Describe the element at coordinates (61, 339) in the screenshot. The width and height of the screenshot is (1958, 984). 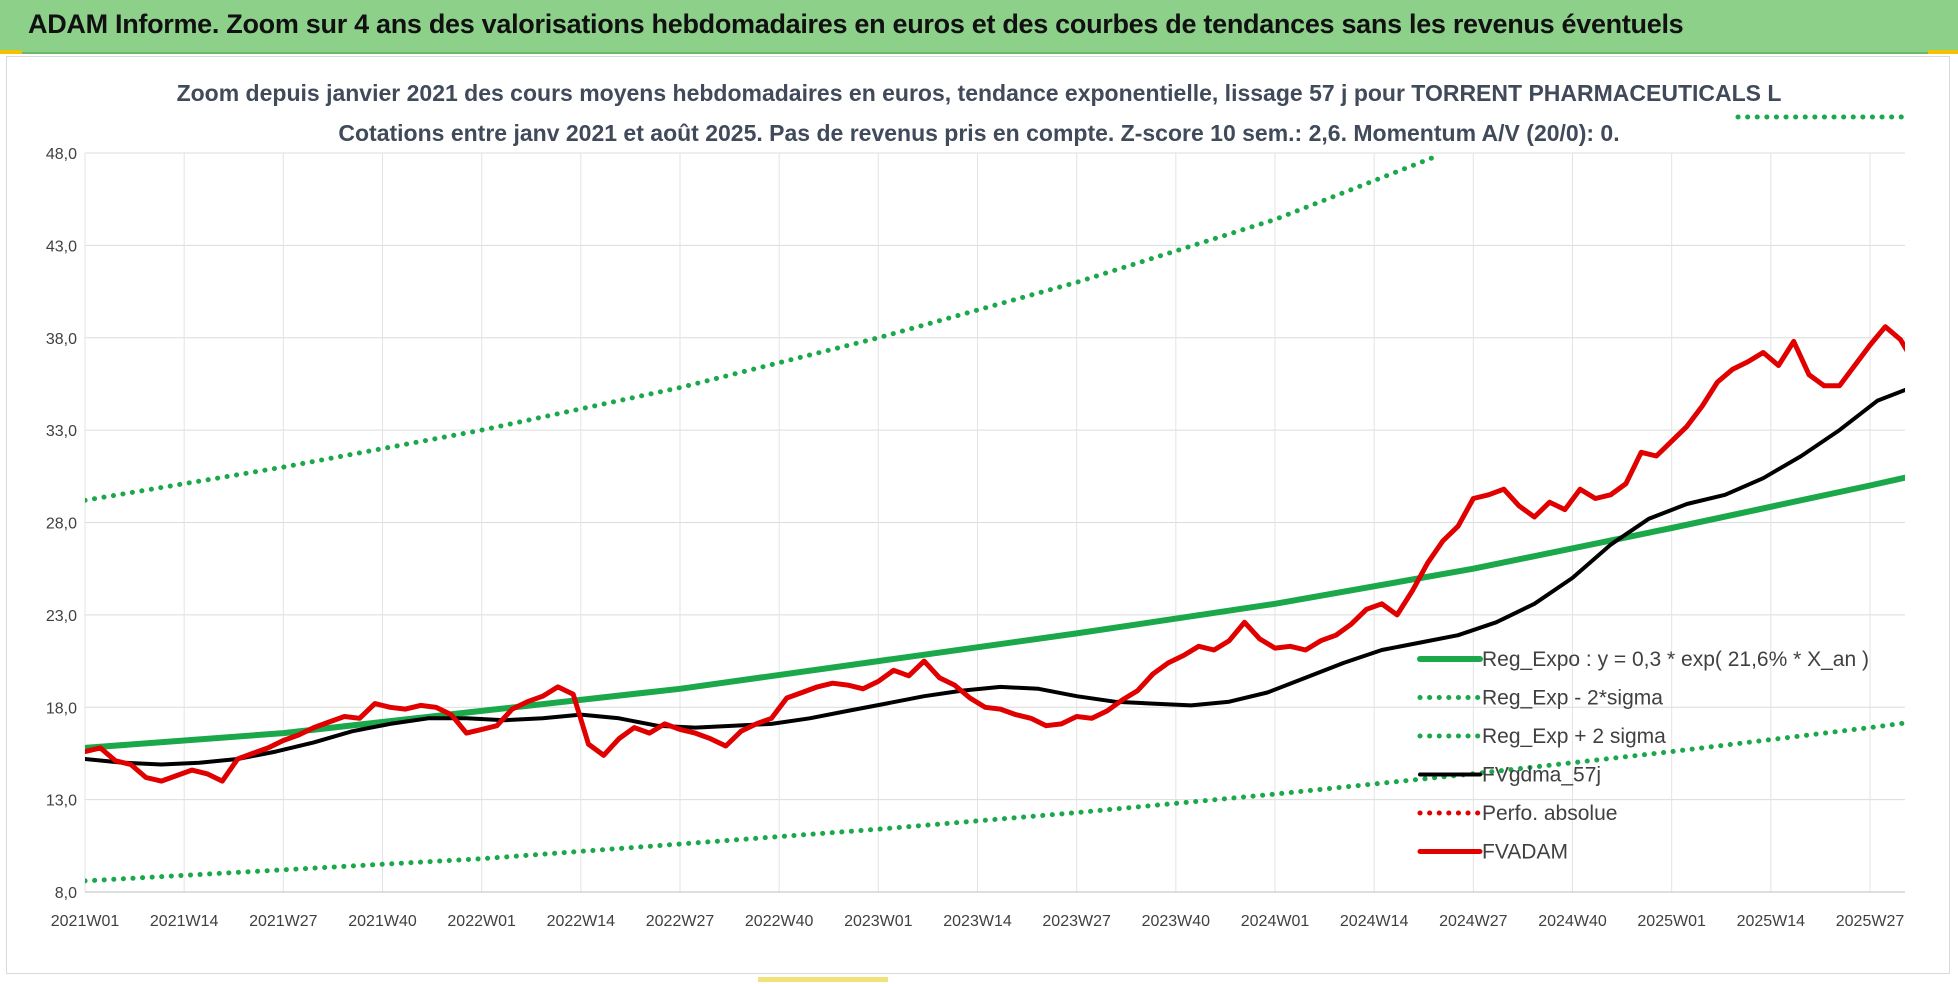
I see `y-tick-label: 38,0` at that location.